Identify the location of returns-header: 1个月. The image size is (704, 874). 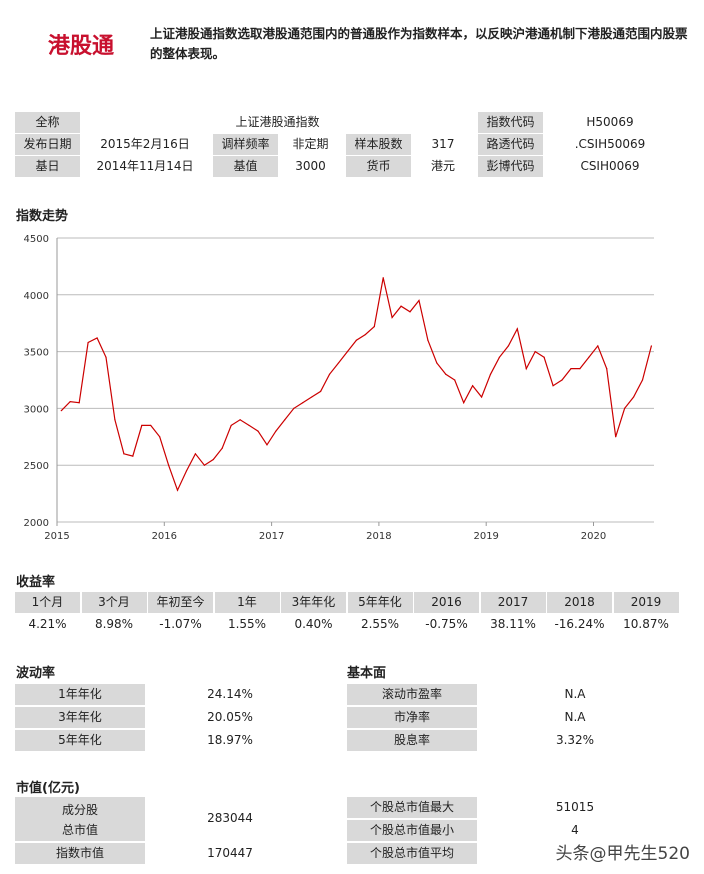
(47, 602).